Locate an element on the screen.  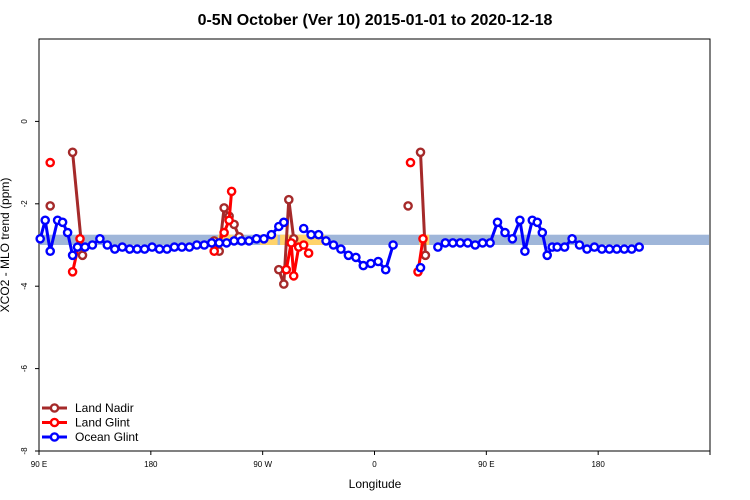
y-tick-label: -2 is located at coordinates (24, 204).